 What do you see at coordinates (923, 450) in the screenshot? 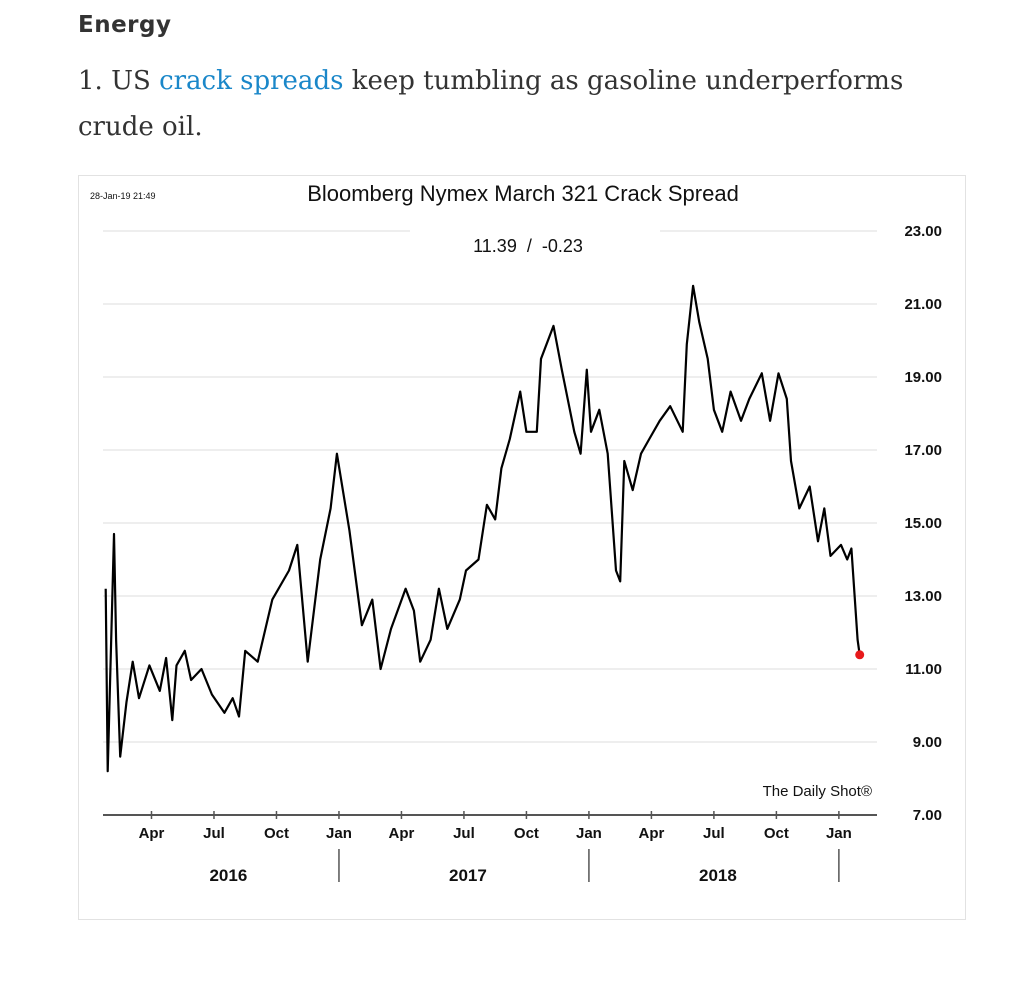
I see `y-tick-label: 17.00` at bounding box center [923, 450].